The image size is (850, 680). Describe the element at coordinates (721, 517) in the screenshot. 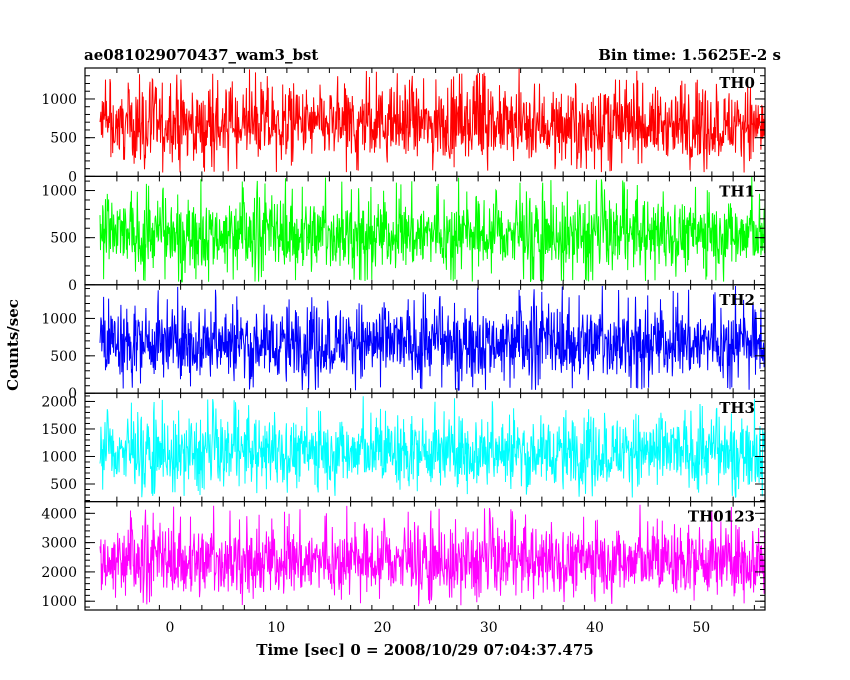

I see `panel-label: TH0123` at that location.